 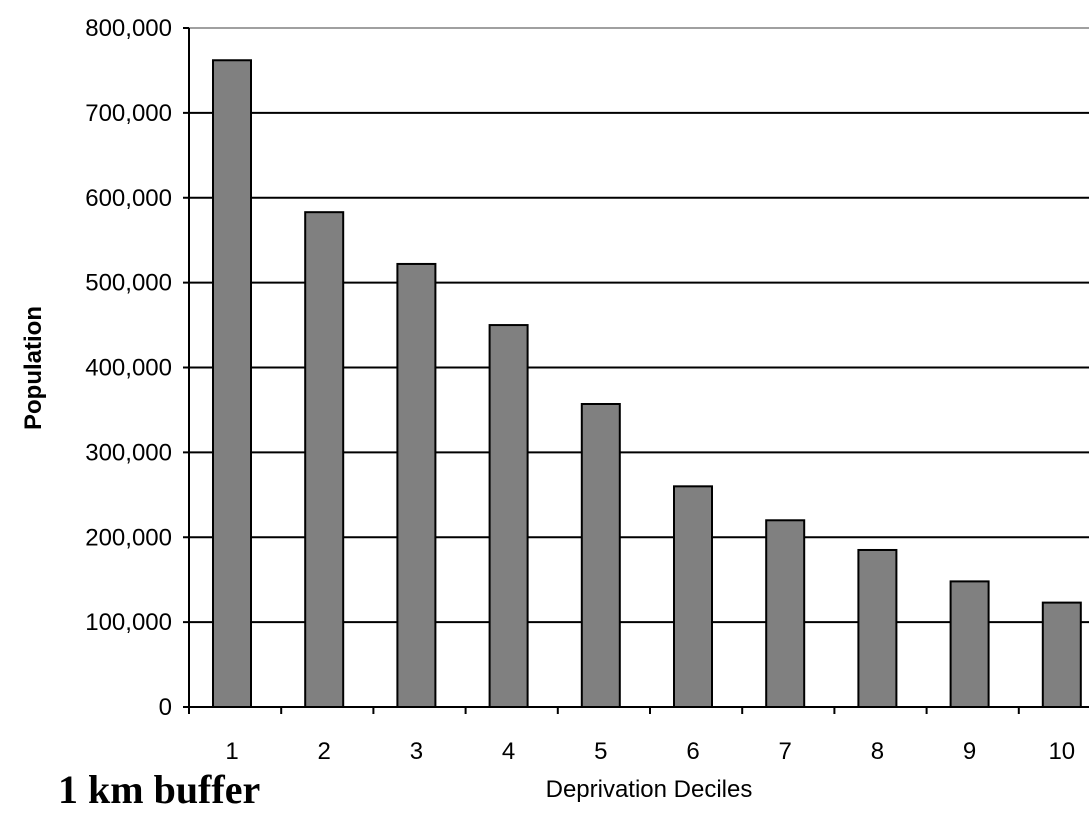 I want to click on y-tick-label: 100,000, so click(x=128, y=622).